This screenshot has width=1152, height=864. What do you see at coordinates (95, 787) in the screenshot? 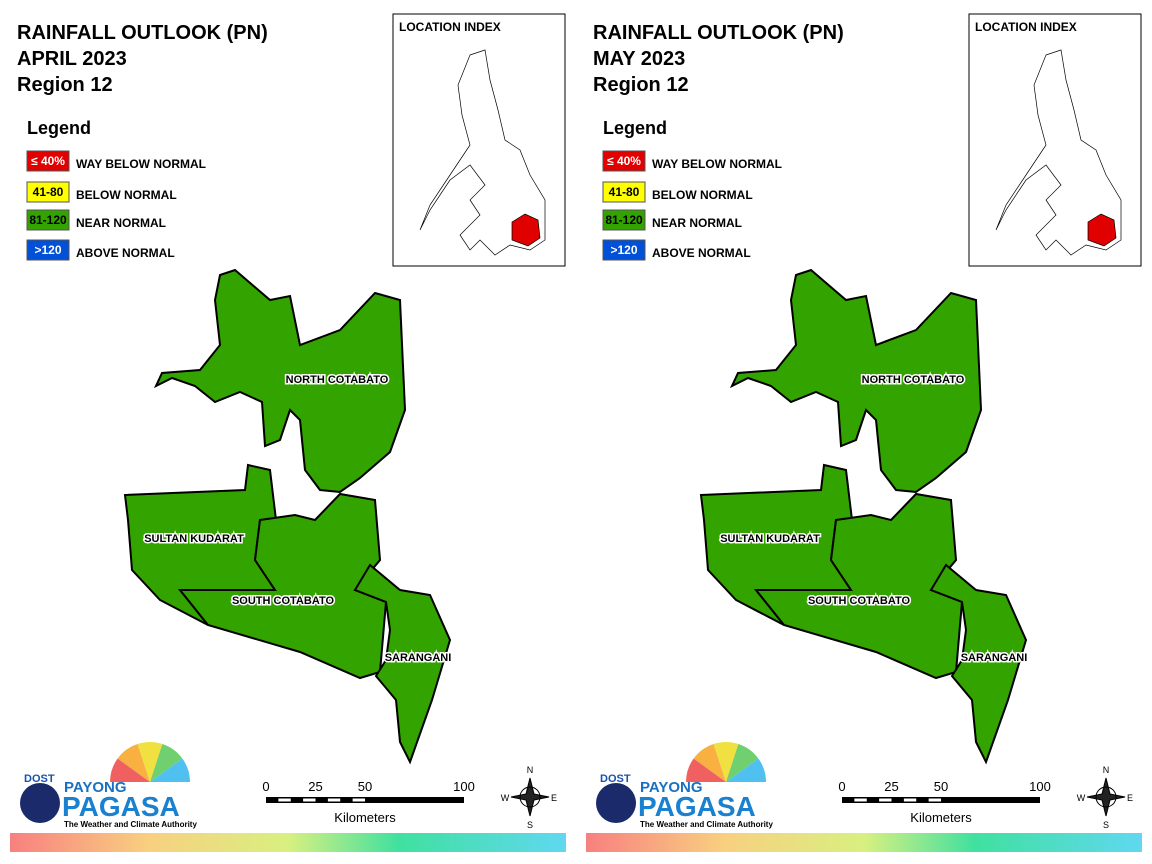
I see `logo-brand: PAYONG` at bounding box center [95, 787].